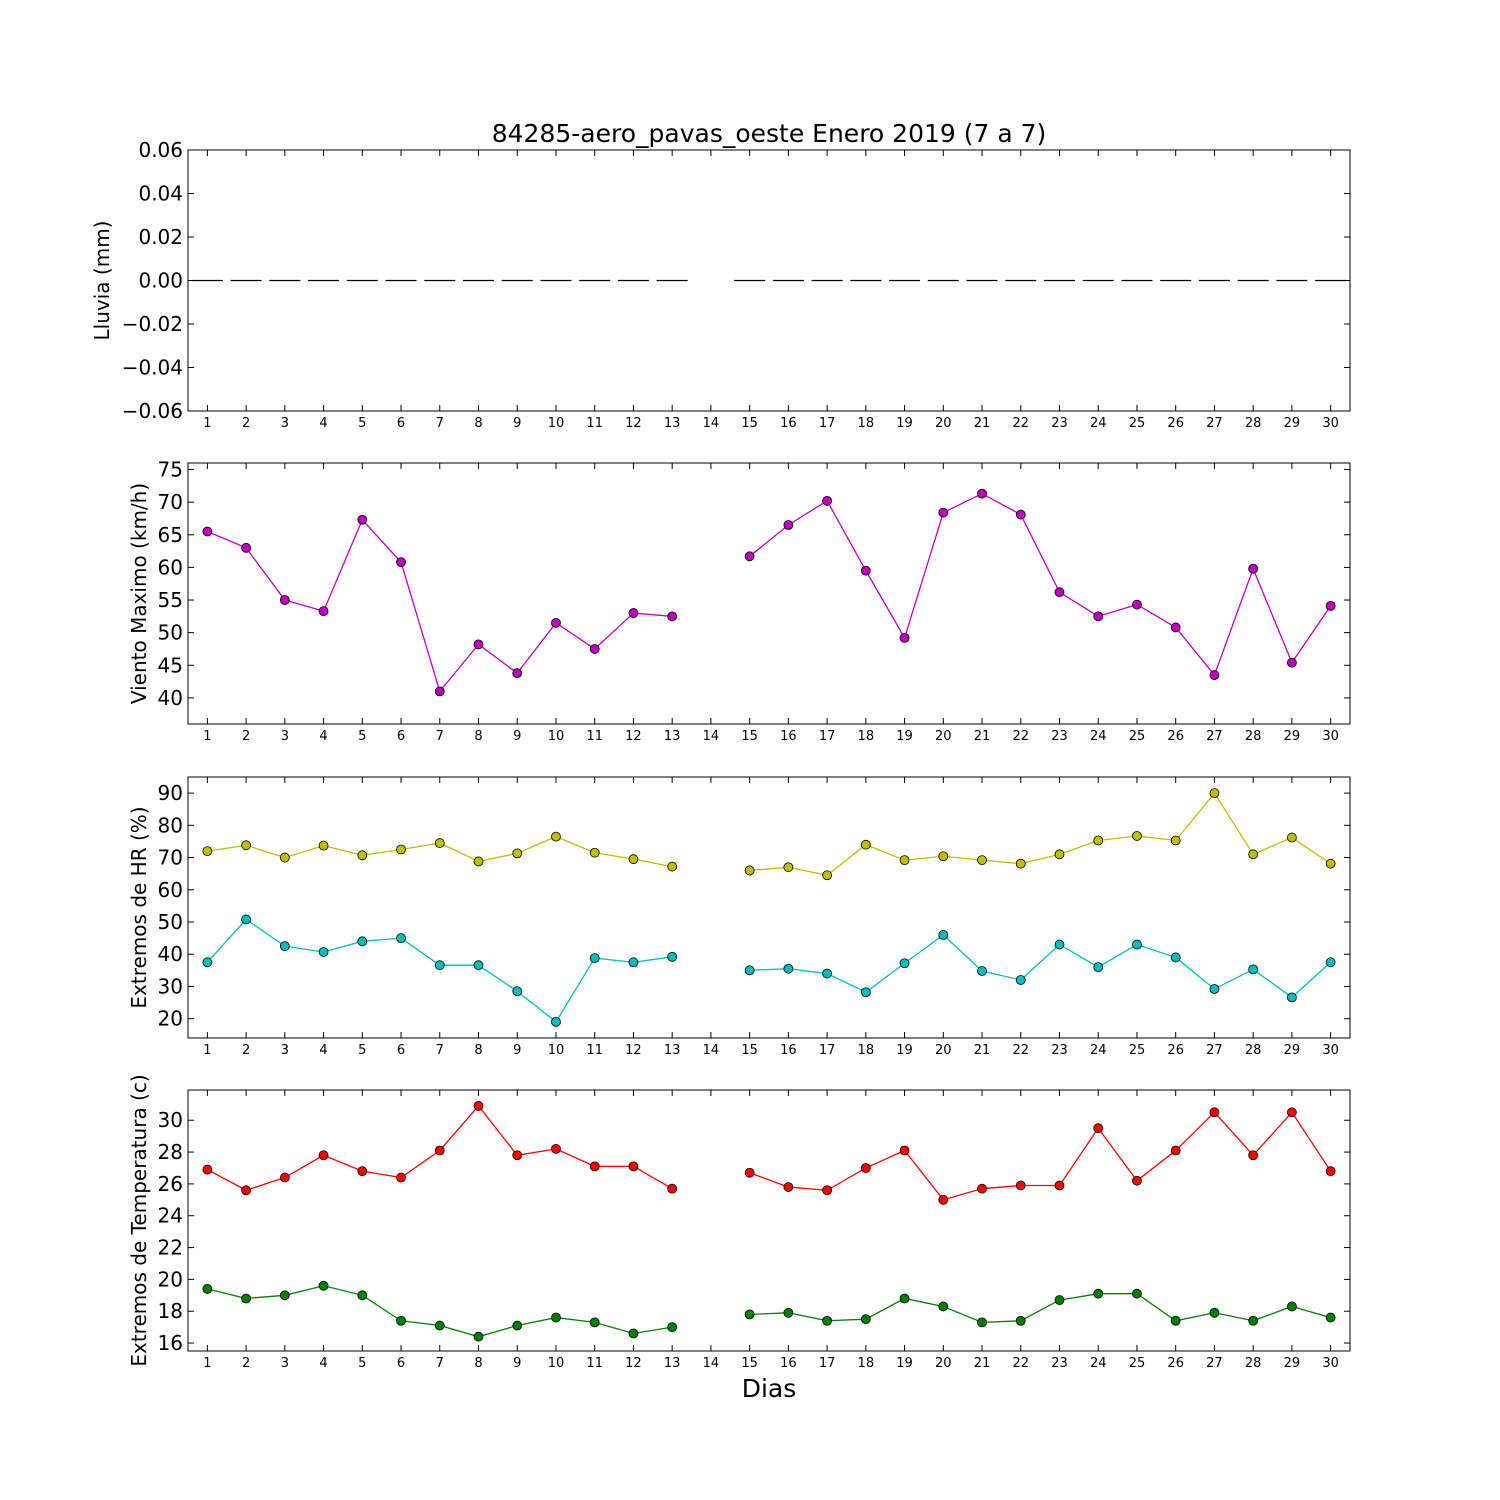  Describe the element at coordinates (285, 1363) in the screenshot. I see `x-tick-label: 3` at that location.